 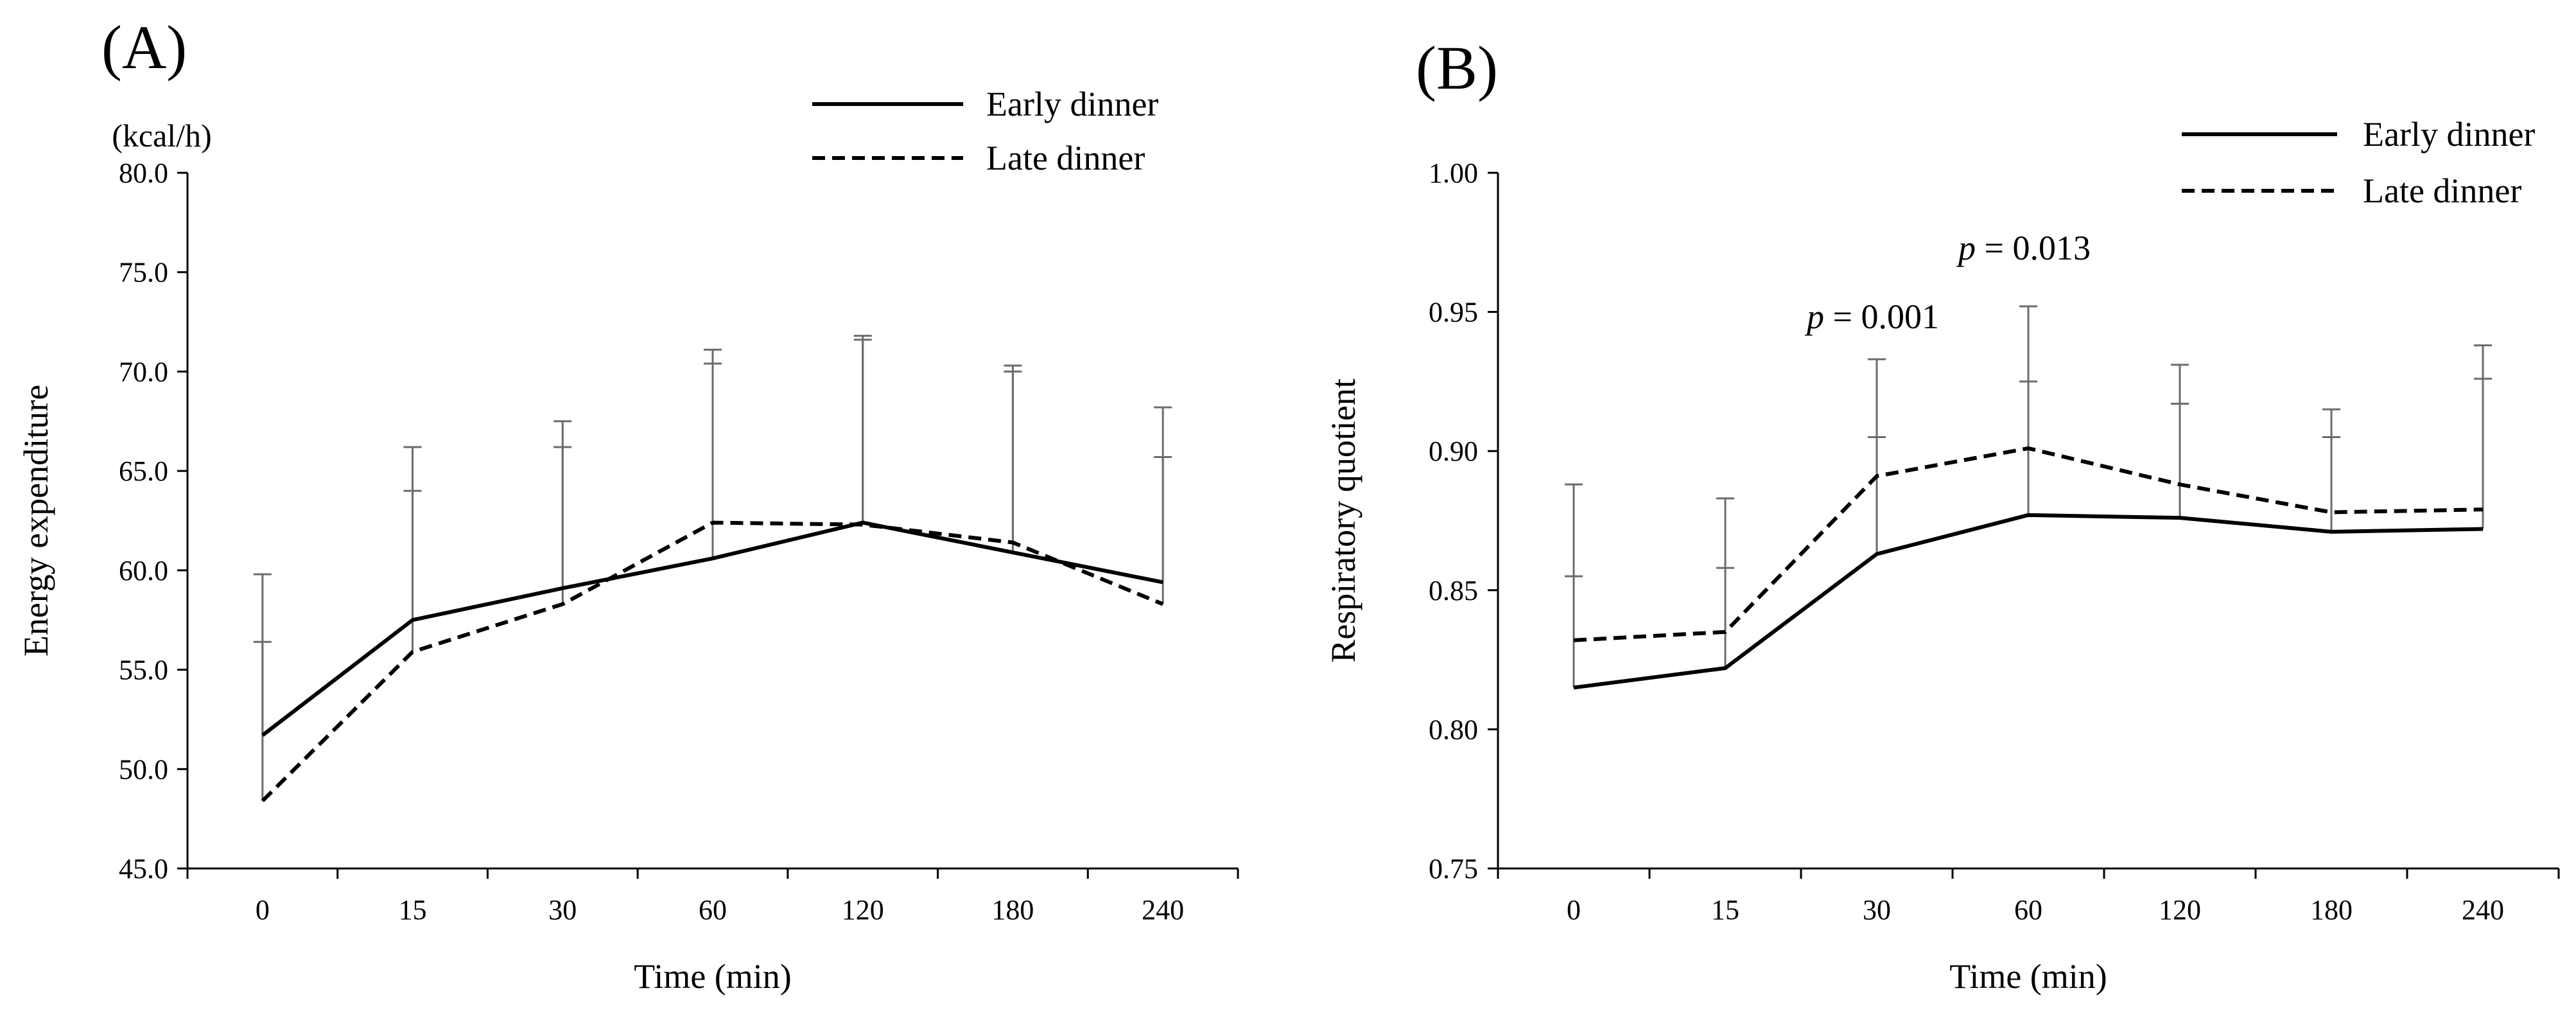 What do you see at coordinates (144, 47) in the screenshot?
I see `panel-letter: (A)` at bounding box center [144, 47].